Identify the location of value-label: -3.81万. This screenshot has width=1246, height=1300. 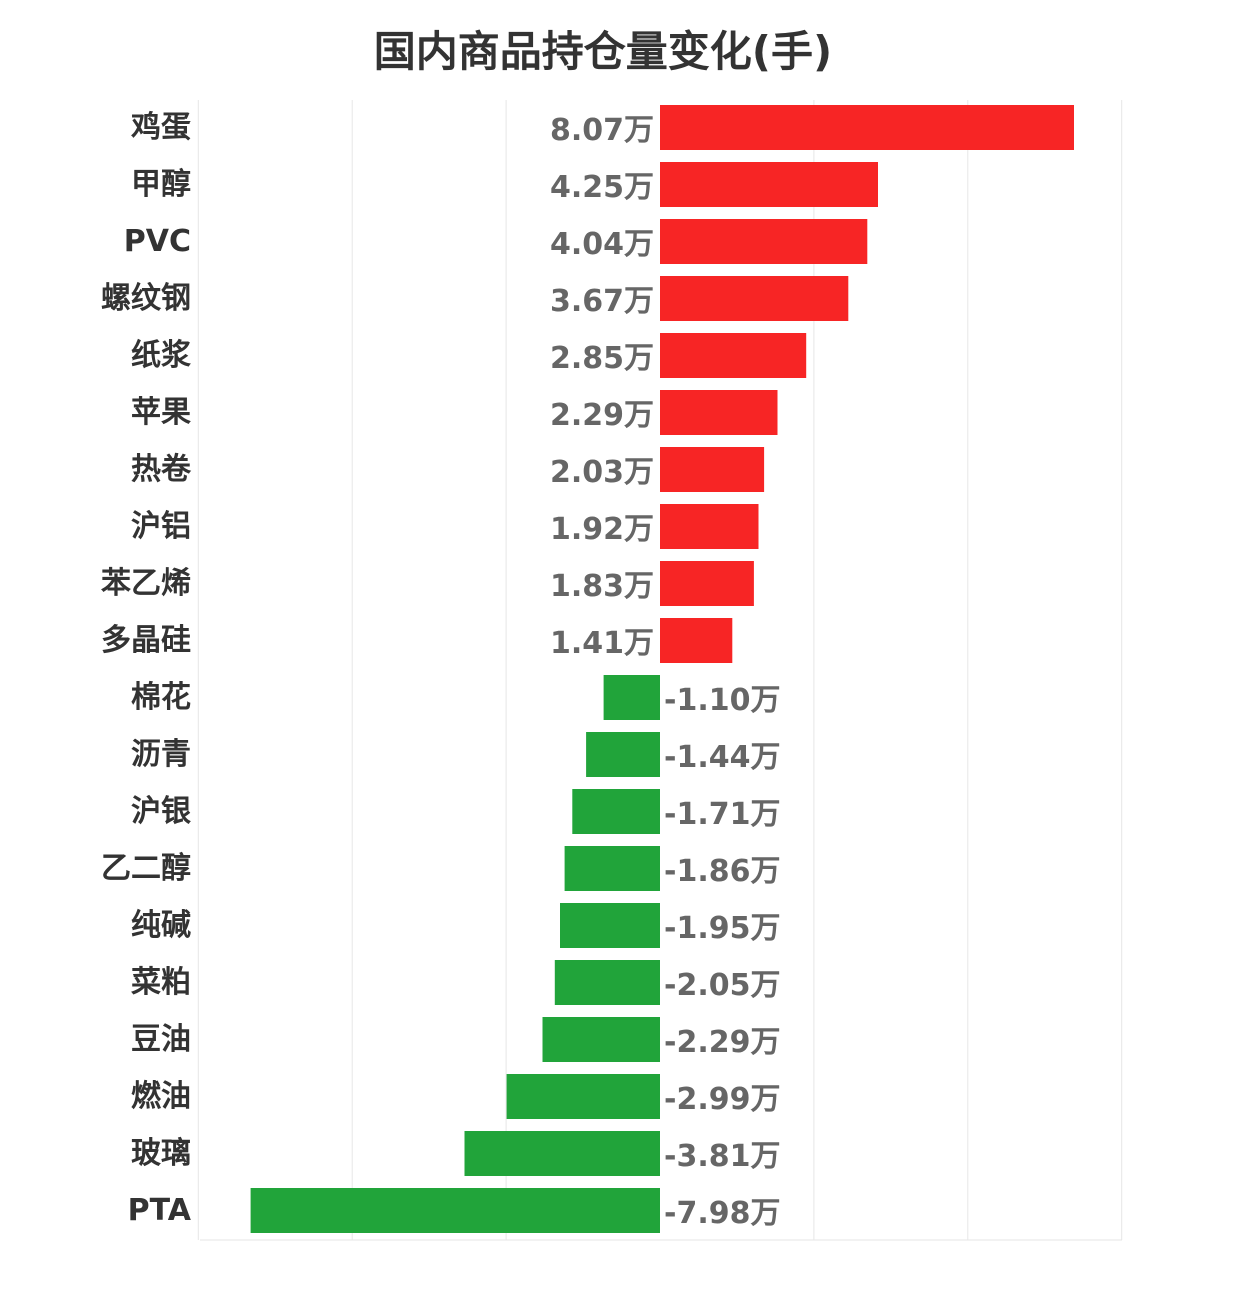
(722, 1156).